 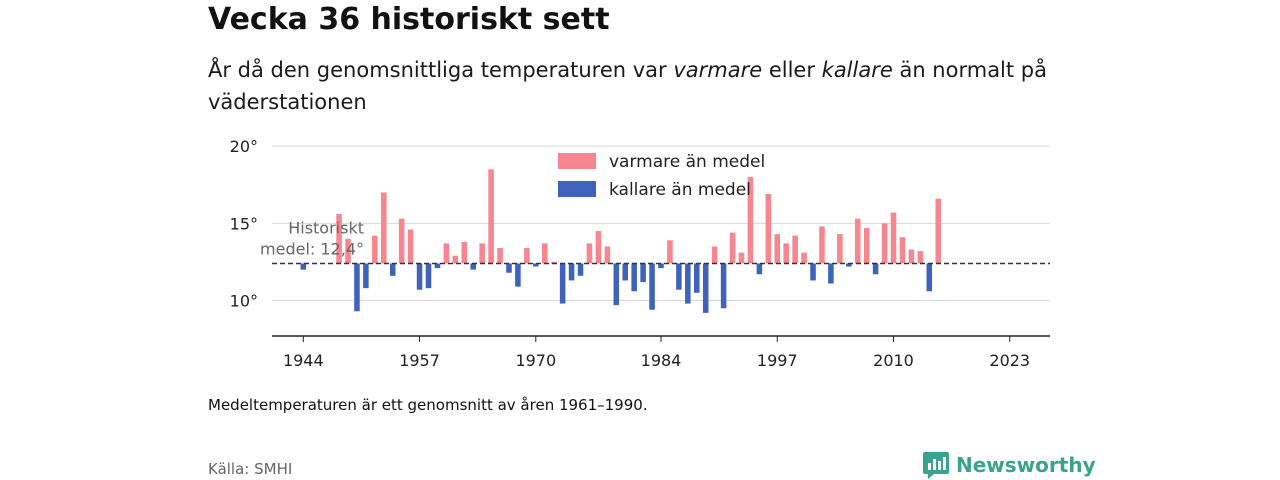 I want to click on x-tick-label: 1970, so click(x=535, y=360).